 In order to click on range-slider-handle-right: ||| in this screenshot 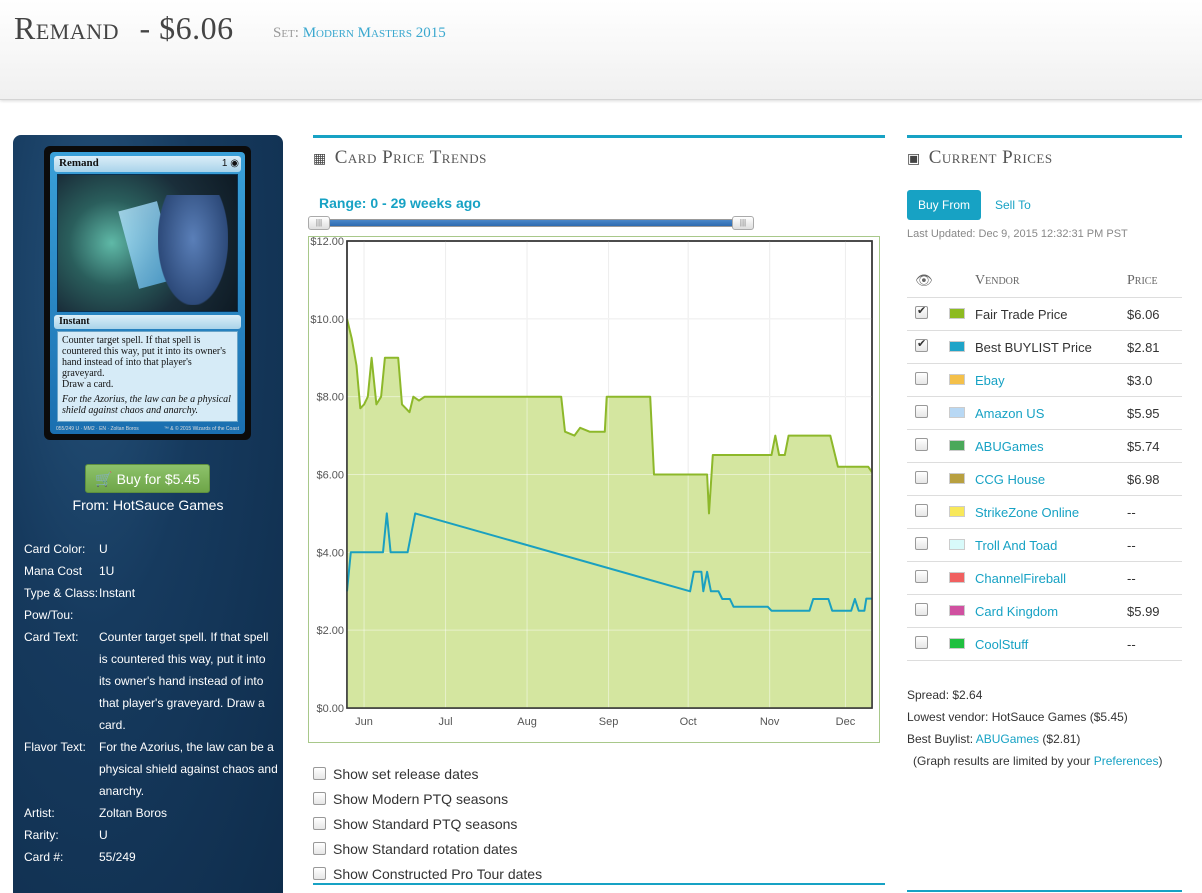, I will do `click(743, 223)`.